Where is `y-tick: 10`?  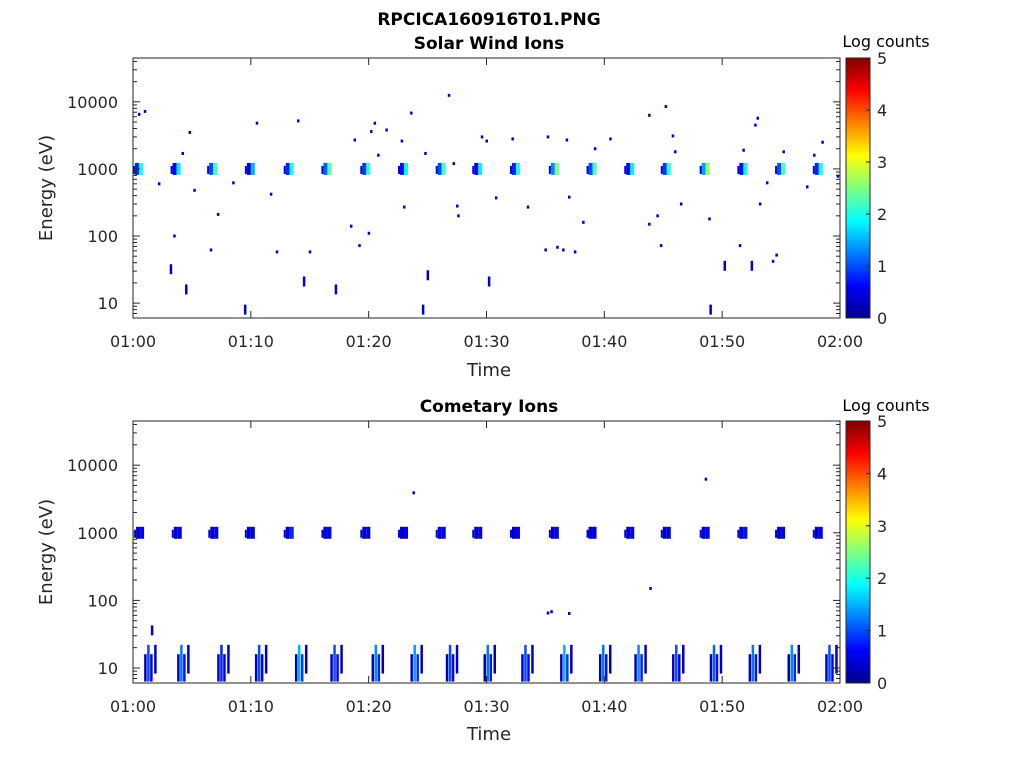
y-tick: 10 is located at coordinates (469, 303).